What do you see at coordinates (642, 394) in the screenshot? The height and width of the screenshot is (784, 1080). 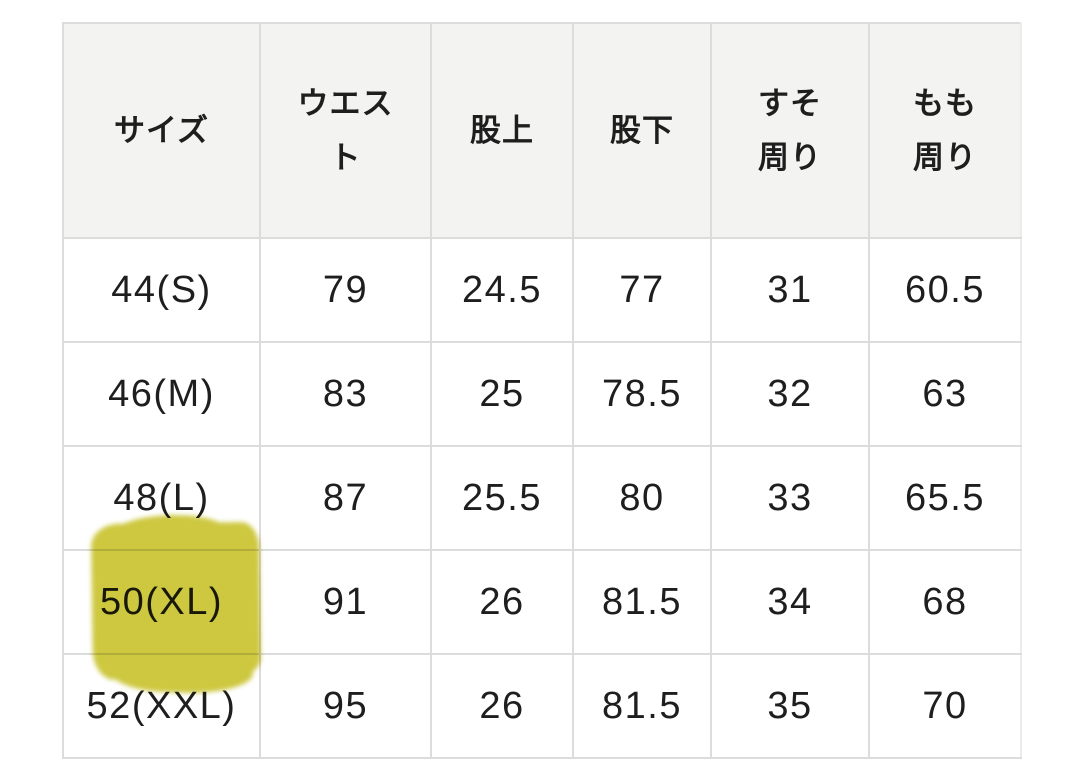 I see `value-cell: 78.5` at bounding box center [642, 394].